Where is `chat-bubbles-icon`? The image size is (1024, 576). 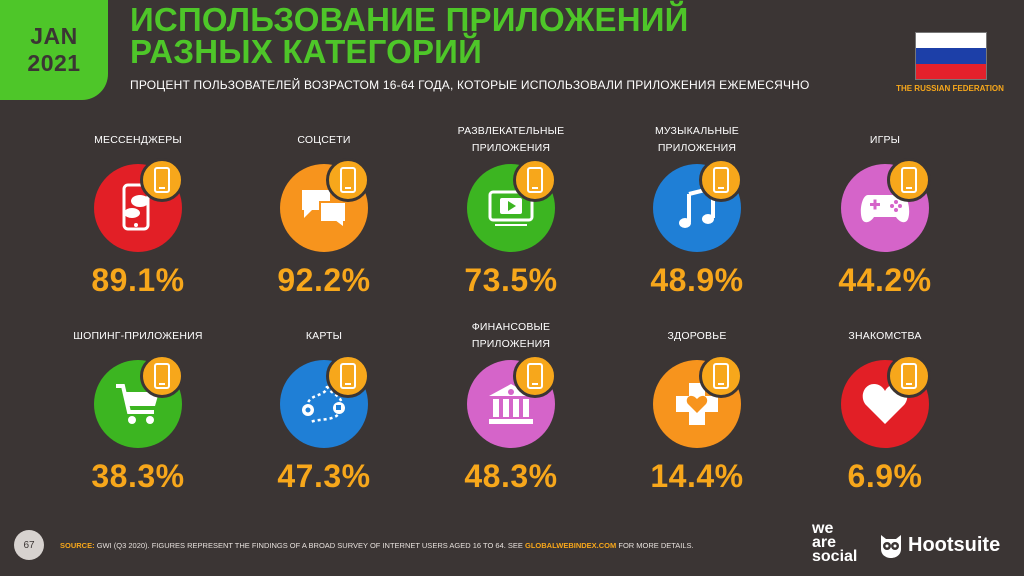
chat-bubbles-icon is located at coordinates (324, 210).